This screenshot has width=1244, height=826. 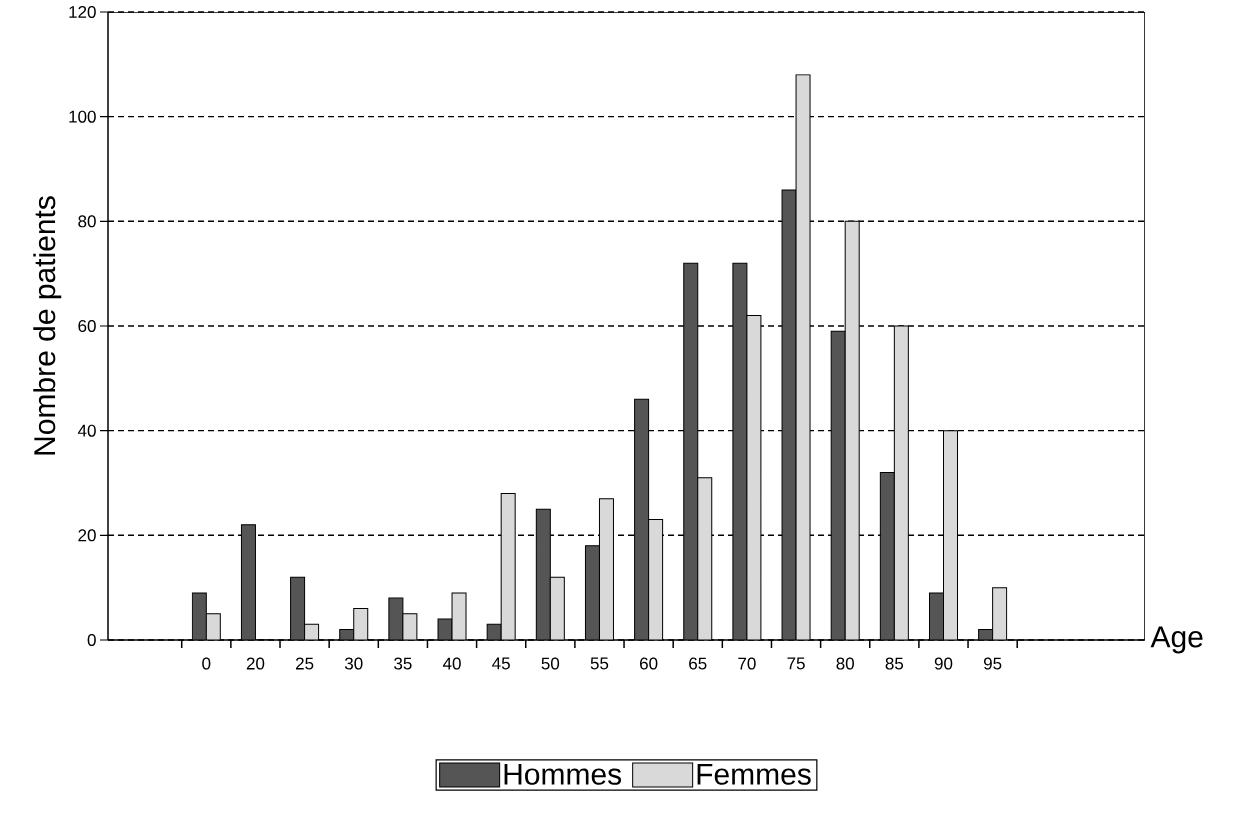 I want to click on x-tick-label: 40, so click(x=451, y=663).